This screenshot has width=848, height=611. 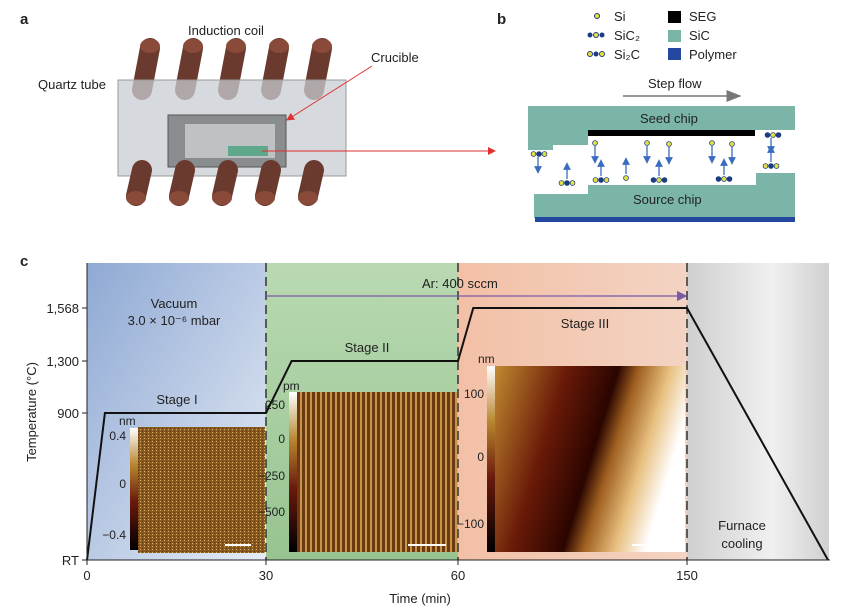 I want to click on stage-iii-label: Stage III, so click(x=585, y=323).